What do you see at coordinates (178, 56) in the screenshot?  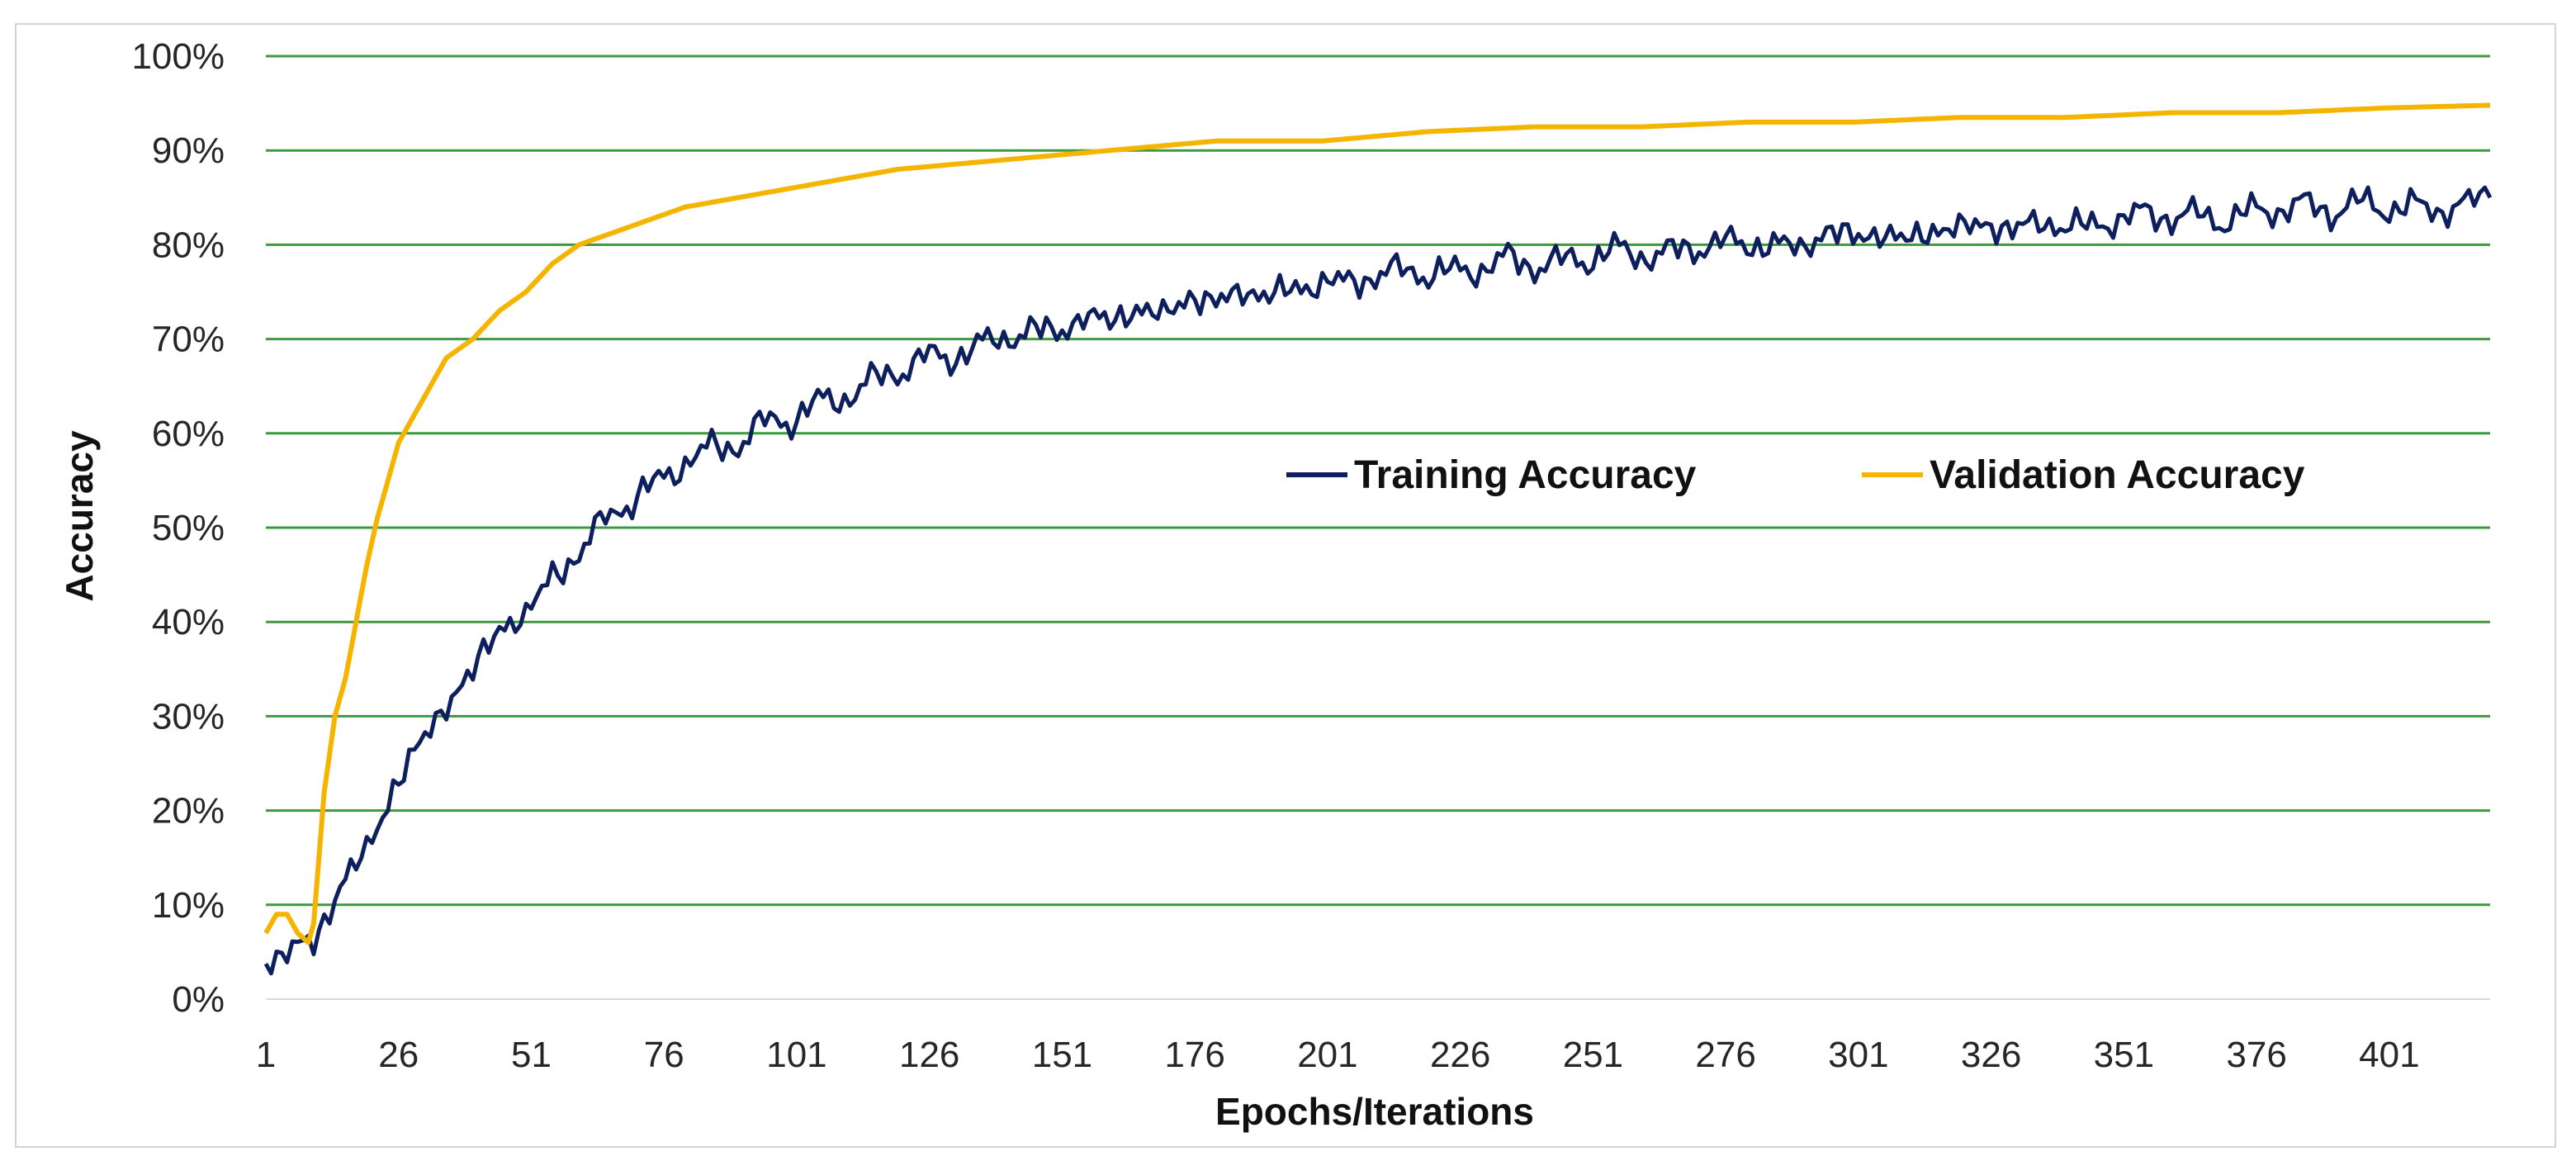 I see `y-tick-label: 100%` at bounding box center [178, 56].